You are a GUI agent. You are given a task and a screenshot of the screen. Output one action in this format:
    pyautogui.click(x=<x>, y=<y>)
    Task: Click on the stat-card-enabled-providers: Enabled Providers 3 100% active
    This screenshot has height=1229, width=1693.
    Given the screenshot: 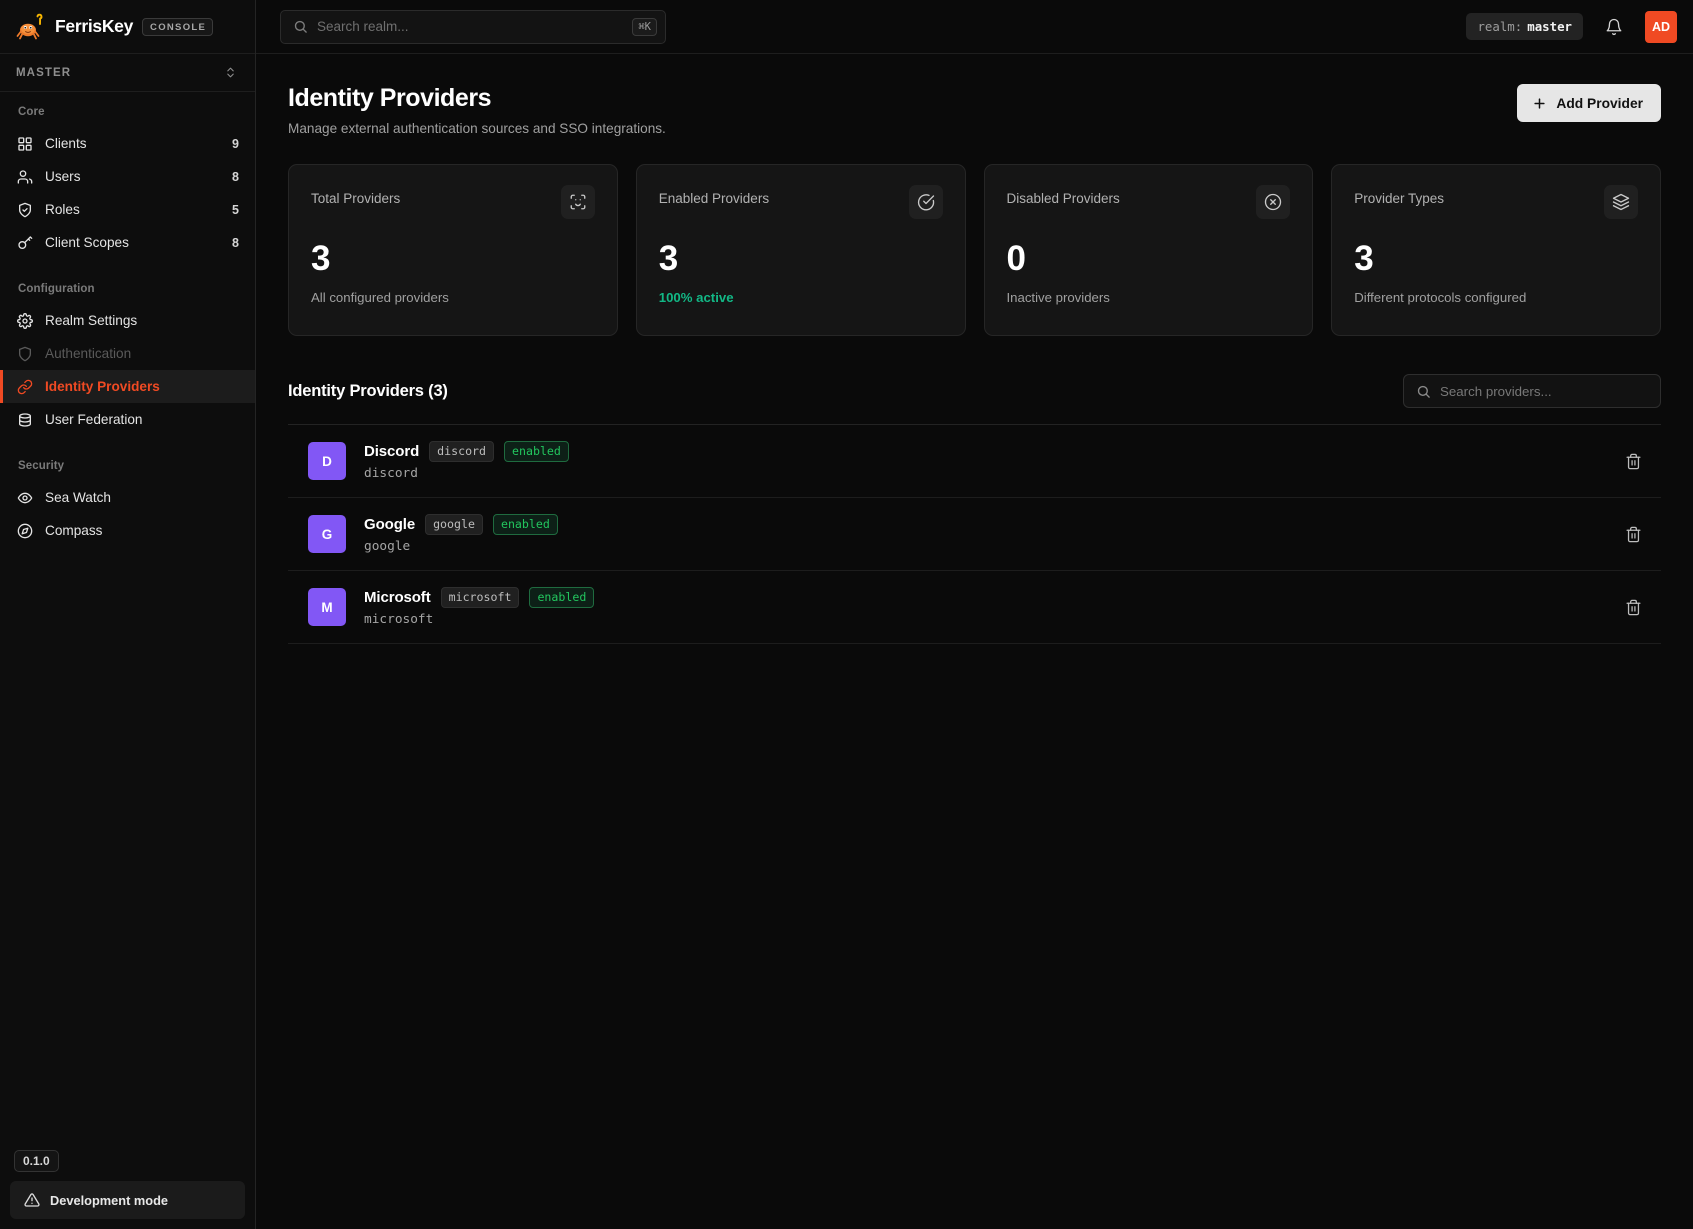 What is the action you would take?
    pyautogui.click(x=800, y=250)
    